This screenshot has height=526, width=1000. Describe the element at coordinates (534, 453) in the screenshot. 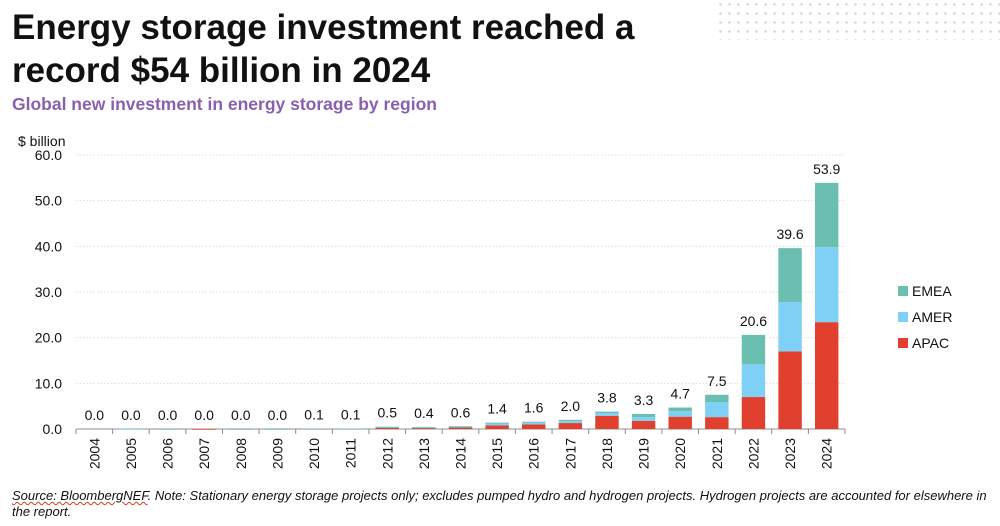

I see `x-tick-label: 2016` at that location.